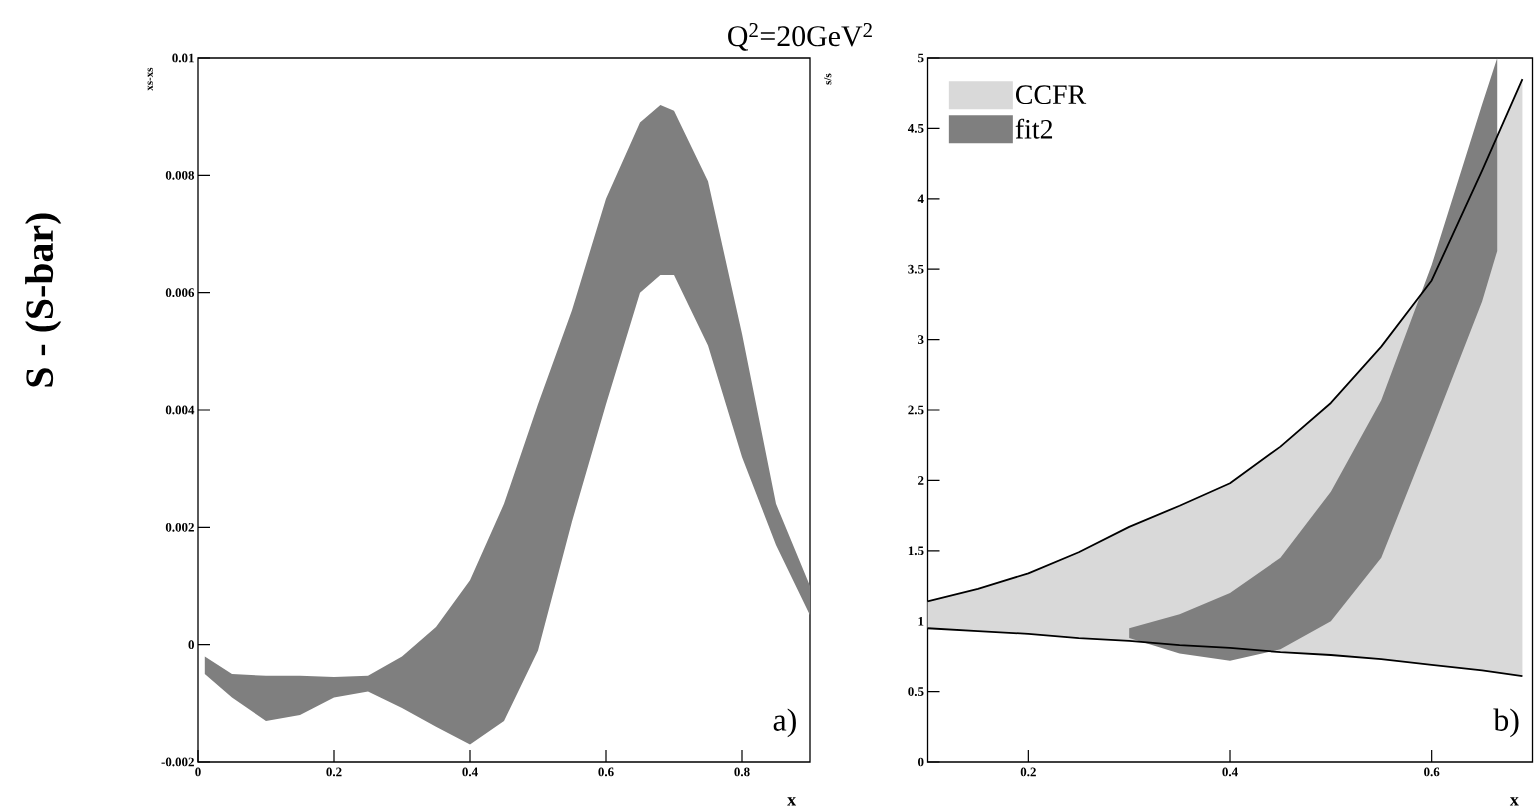 The width and height of the screenshot is (1535, 809). Describe the element at coordinates (916, 691) in the screenshot. I see `y-tick-label: 0.5` at that location.